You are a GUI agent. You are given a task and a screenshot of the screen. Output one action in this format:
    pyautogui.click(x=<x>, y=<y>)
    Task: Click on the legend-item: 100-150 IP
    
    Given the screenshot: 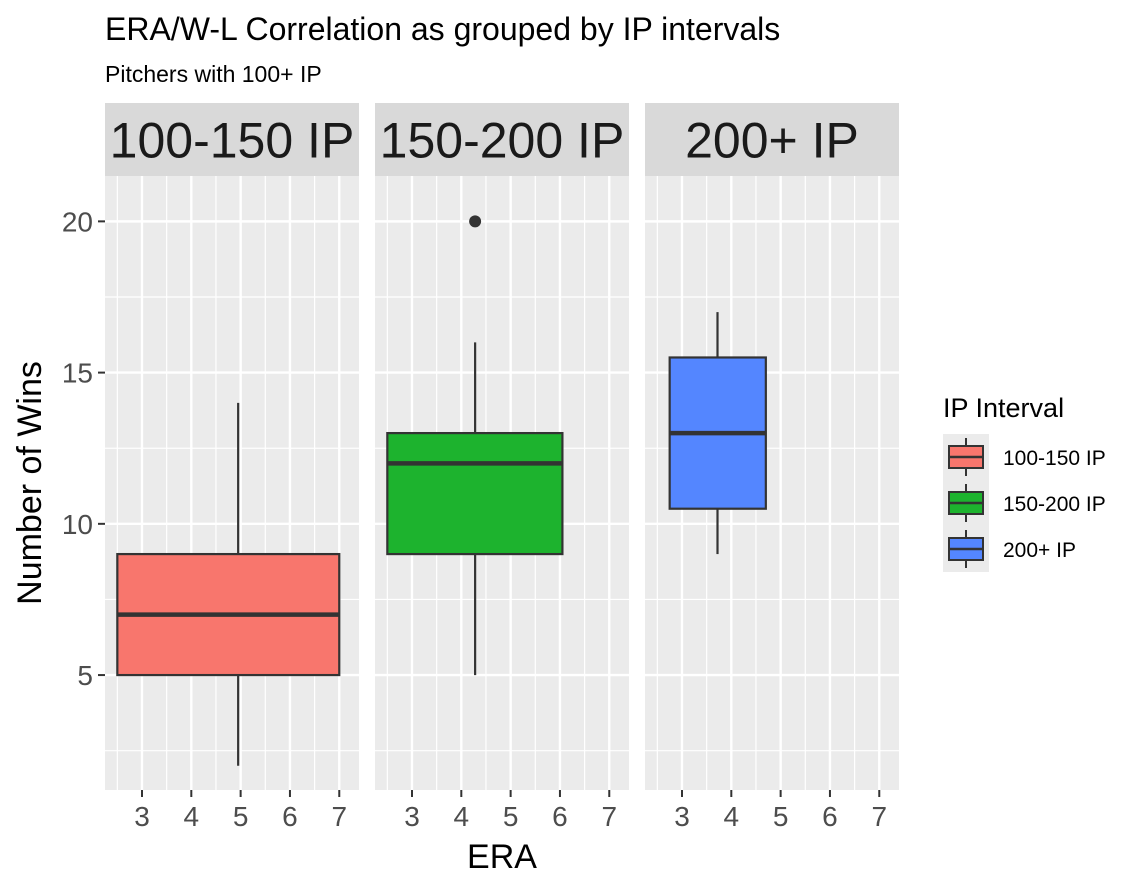 What is the action you would take?
    pyautogui.click(x=1024, y=457)
    